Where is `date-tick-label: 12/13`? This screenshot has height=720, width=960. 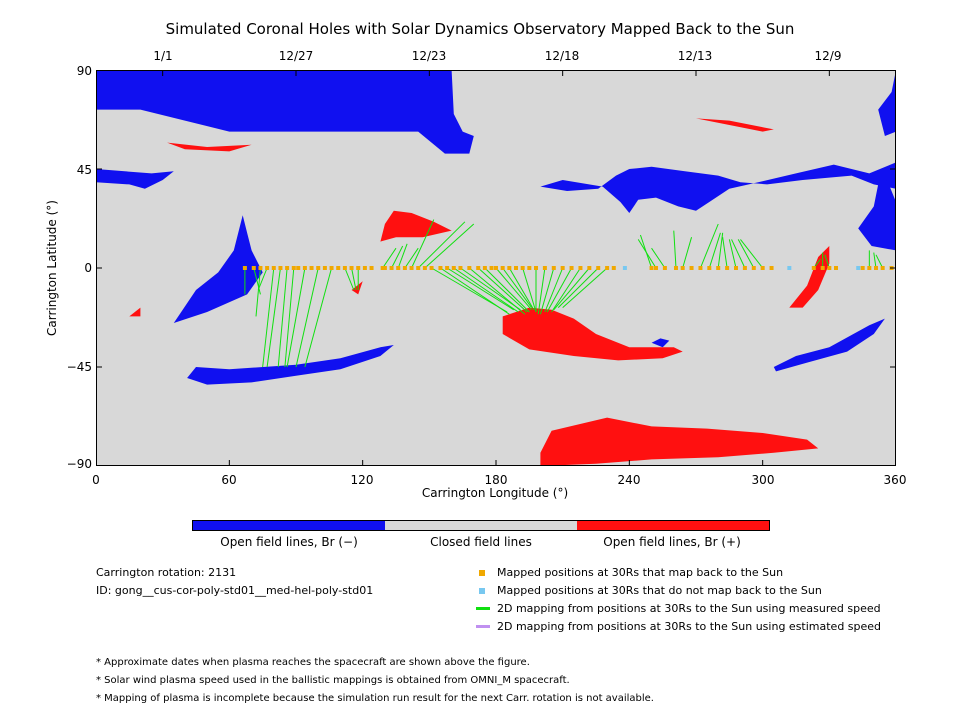 date-tick-label: 12/13 is located at coordinates (695, 56).